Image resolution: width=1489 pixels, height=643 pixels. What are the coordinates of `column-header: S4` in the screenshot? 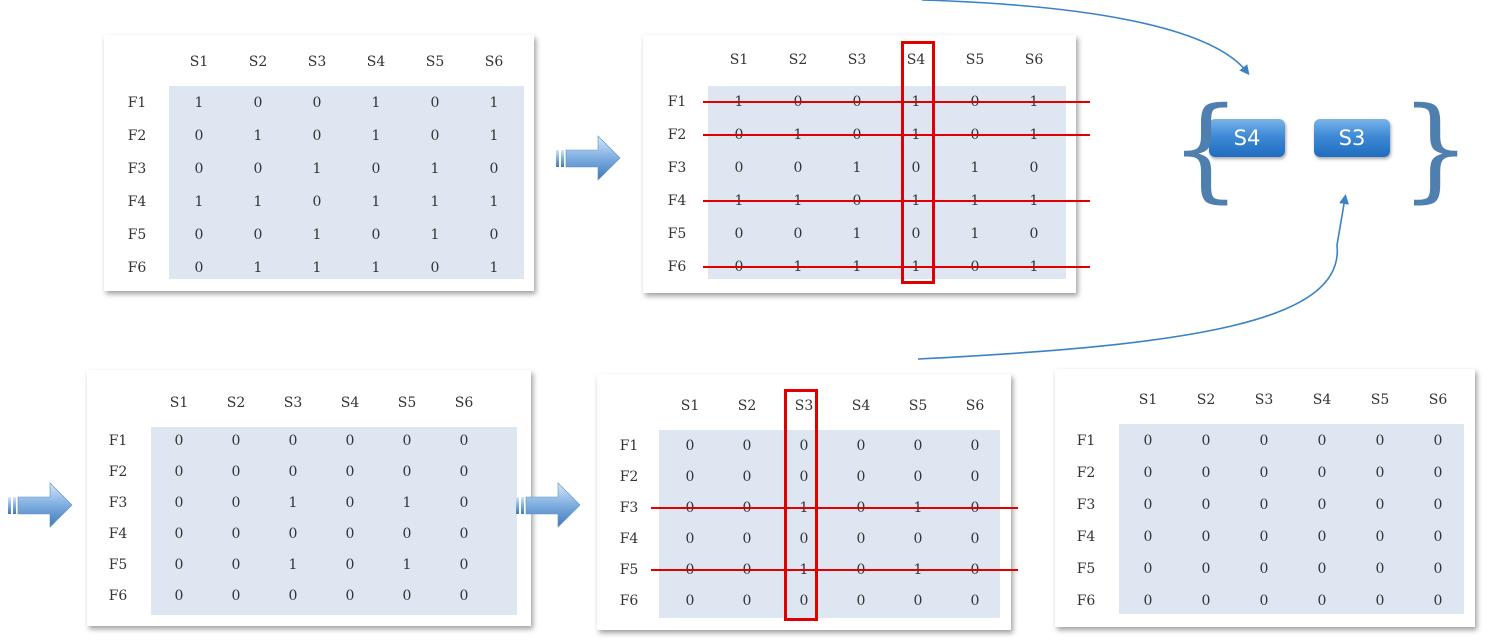 It's located at (861, 406).